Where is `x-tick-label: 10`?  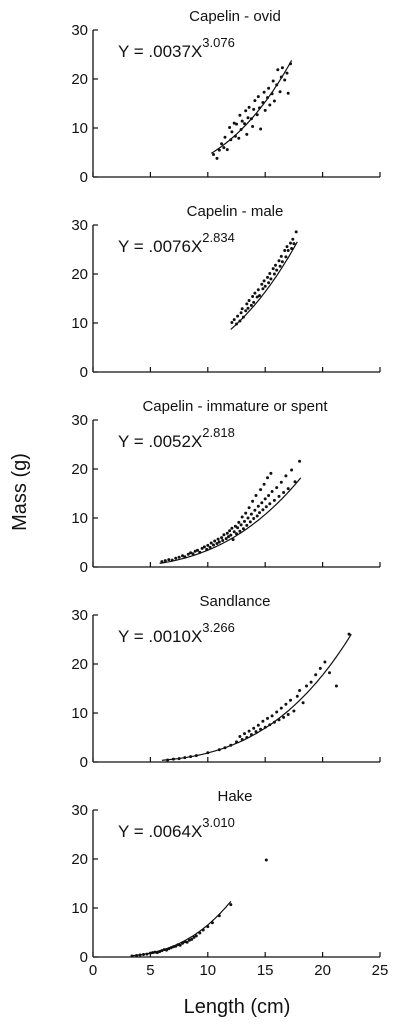 x-tick-label: 10 is located at coordinates (207, 970).